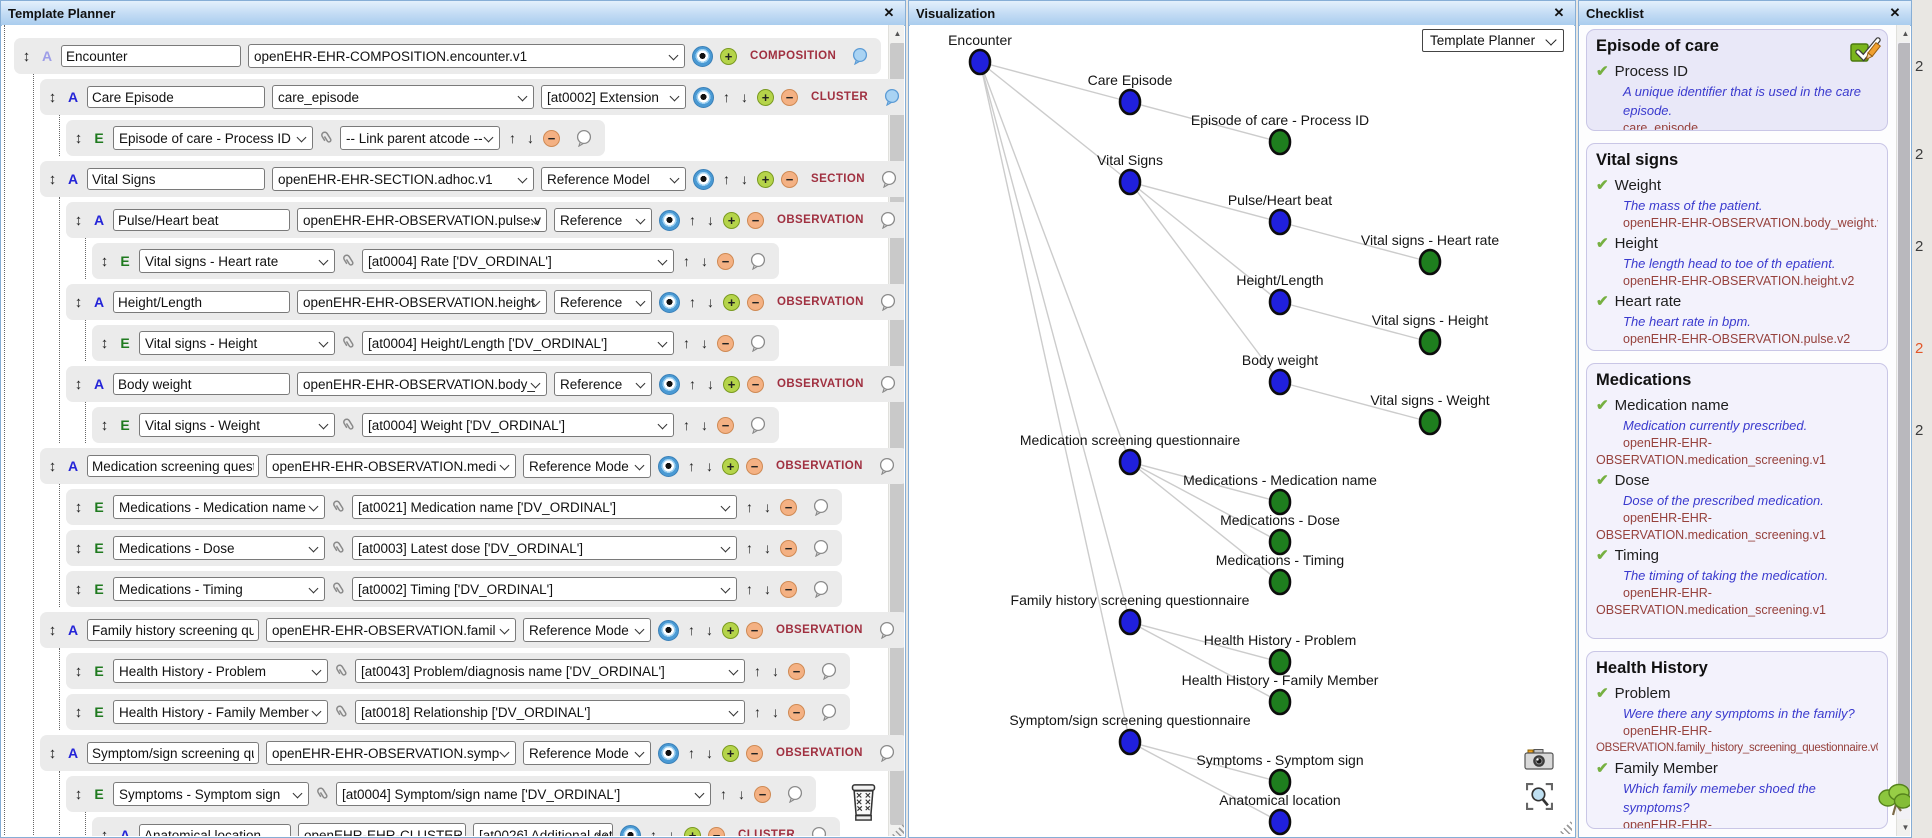  Describe the element at coordinates (466, 56) in the screenshot. I see `atcode-select: openEHR-EHR-COMPOSITION.encounter.v1` at that location.